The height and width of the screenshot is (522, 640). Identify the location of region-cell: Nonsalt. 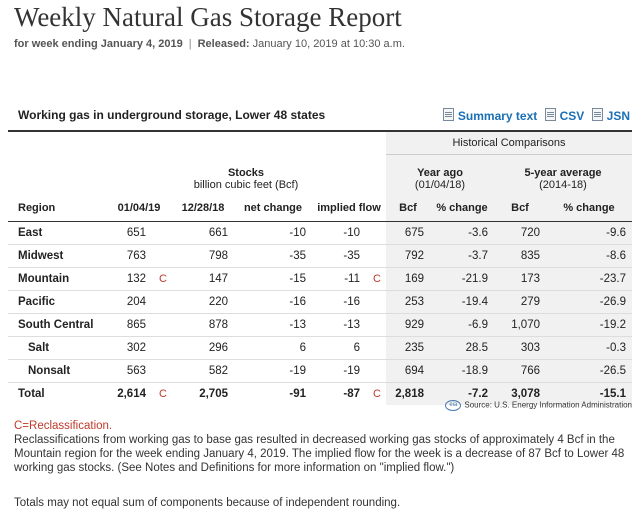
(57, 371).